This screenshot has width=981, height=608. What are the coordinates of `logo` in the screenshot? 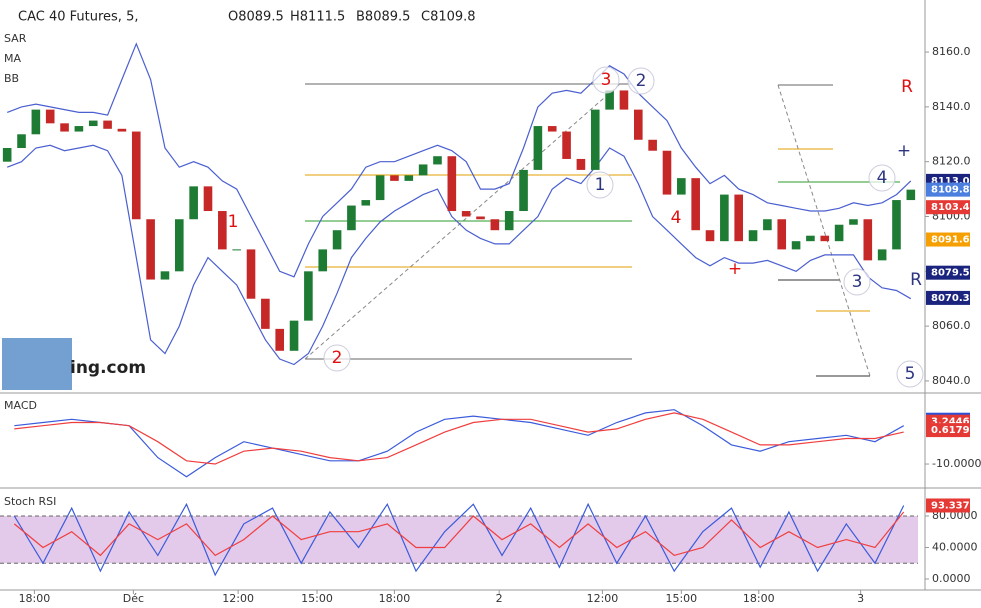 It's located at (37, 364).